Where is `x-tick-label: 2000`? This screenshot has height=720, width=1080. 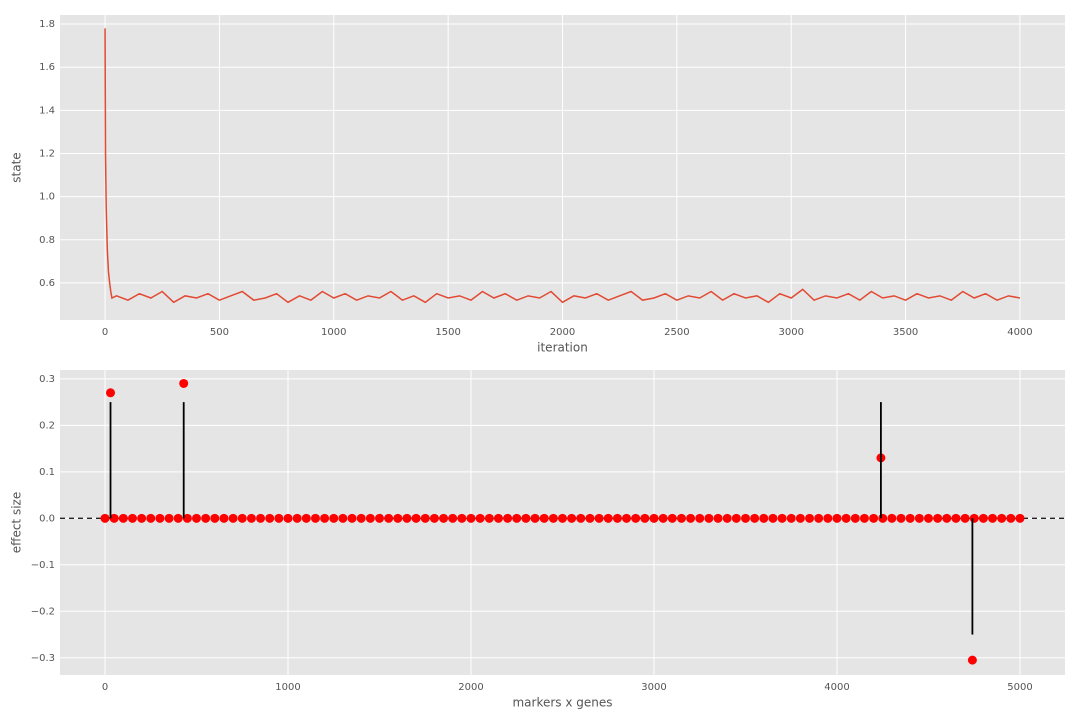
x-tick-label: 2000 is located at coordinates (470, 687).